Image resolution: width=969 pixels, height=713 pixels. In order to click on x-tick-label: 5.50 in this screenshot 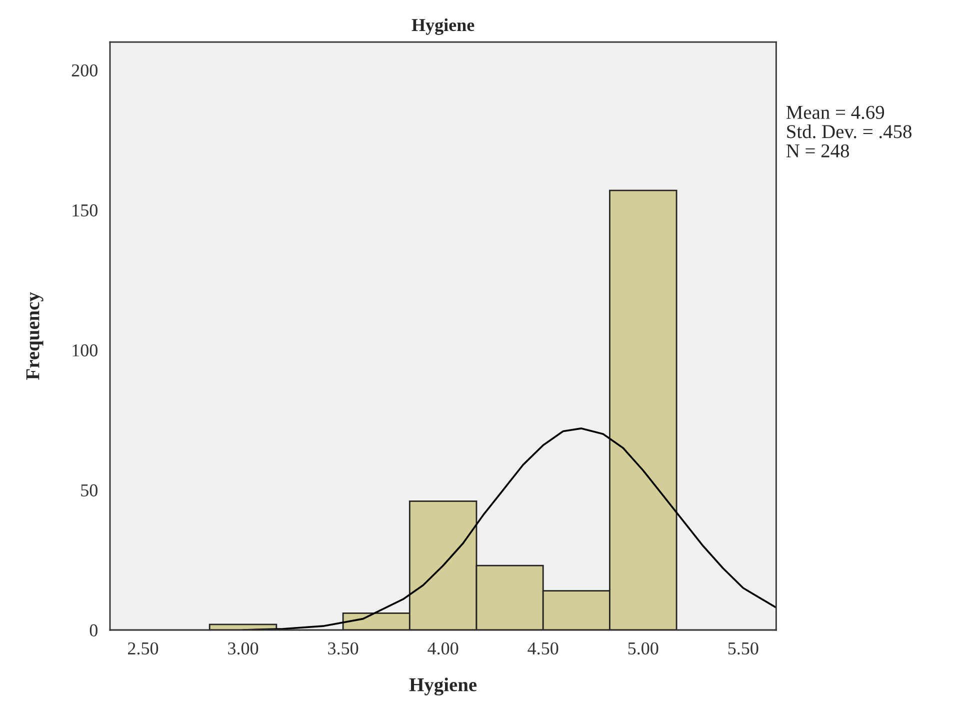, I will do `click(743, 648)`.